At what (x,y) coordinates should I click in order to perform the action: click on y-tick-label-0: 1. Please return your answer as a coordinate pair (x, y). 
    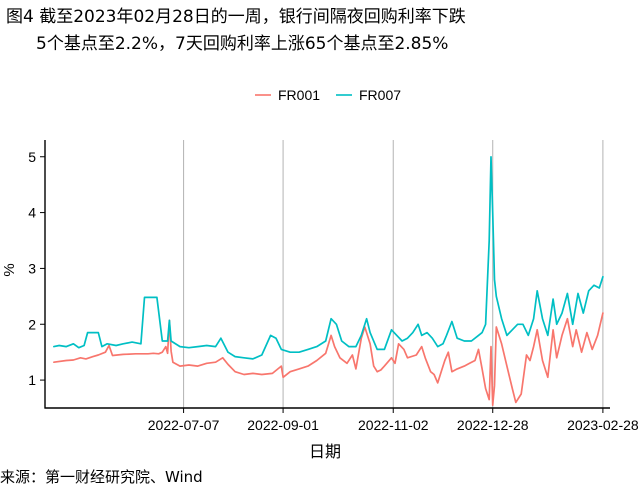
    Looking at the image, I should click on (32, 380).